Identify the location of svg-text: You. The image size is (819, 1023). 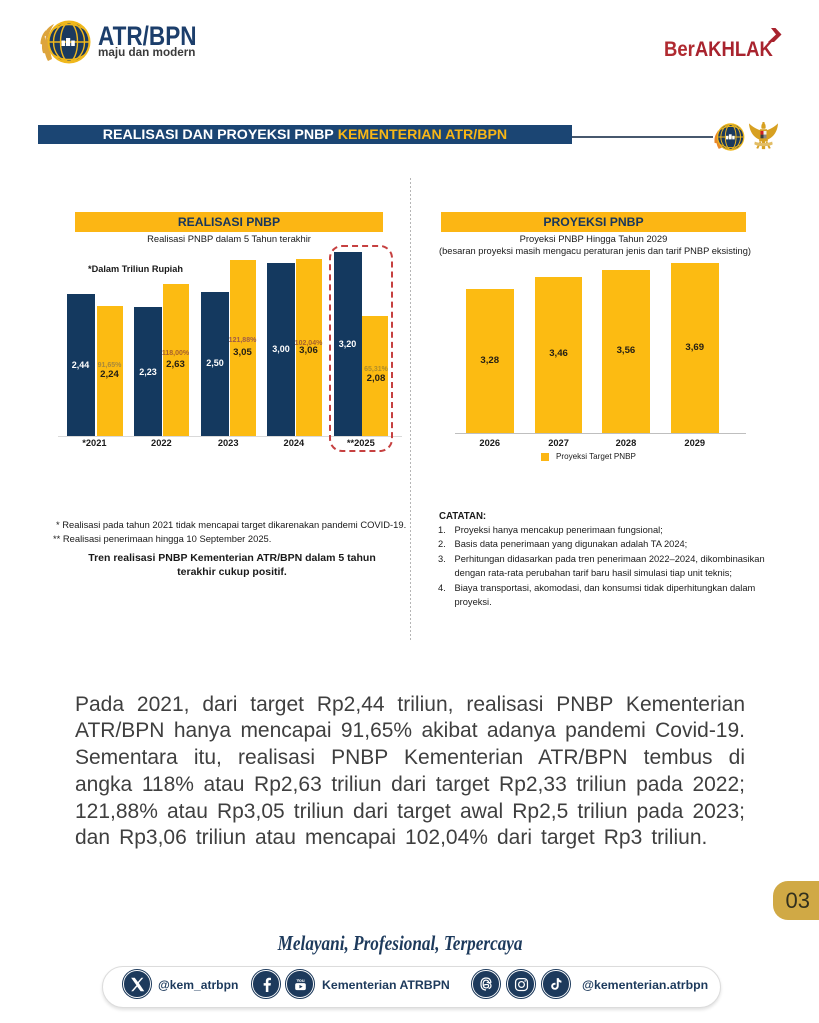
(300, 980).